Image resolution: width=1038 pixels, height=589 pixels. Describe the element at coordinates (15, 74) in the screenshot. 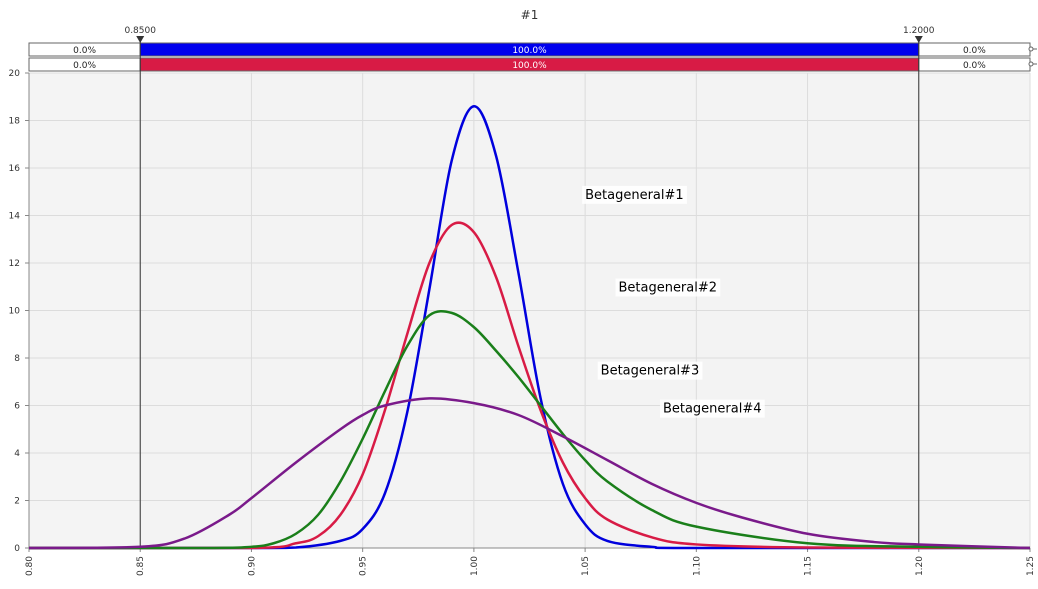

I see `y-tick-label: 20` at that location.